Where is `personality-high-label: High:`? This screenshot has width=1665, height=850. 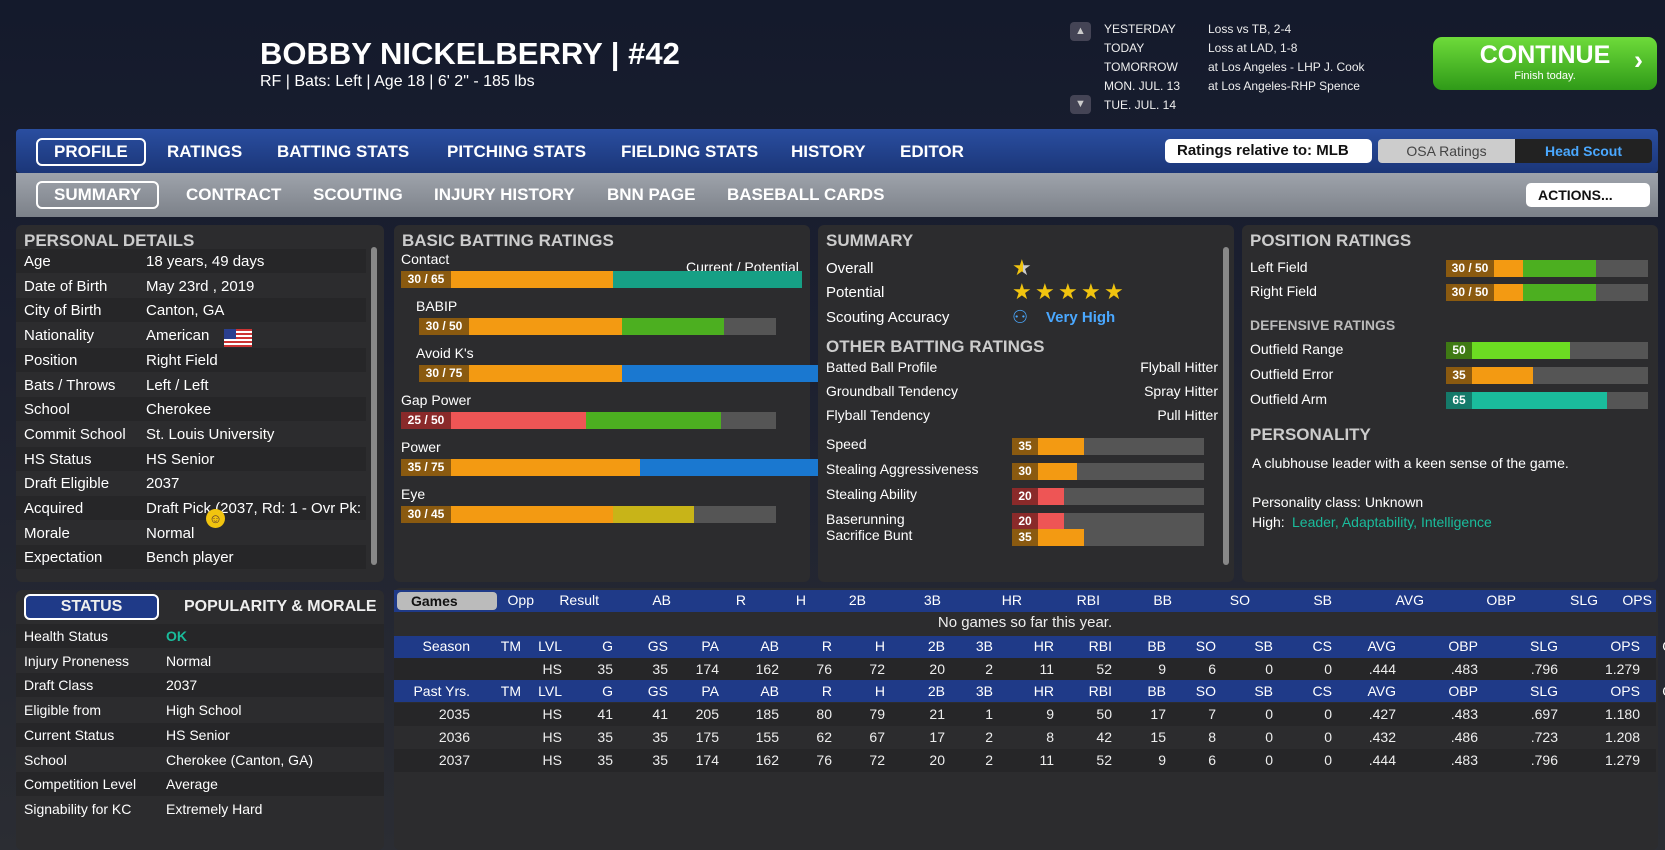 personality-high-label: High: is located at coordinates (1268, 522).